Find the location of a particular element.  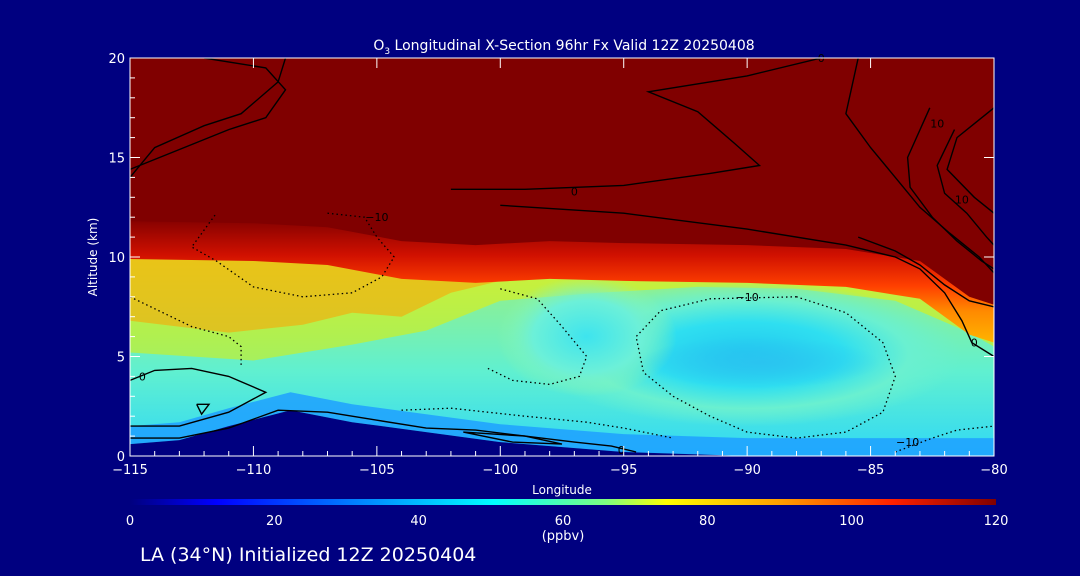

x-tick-label: −115 is located at coordinates (130, 470).